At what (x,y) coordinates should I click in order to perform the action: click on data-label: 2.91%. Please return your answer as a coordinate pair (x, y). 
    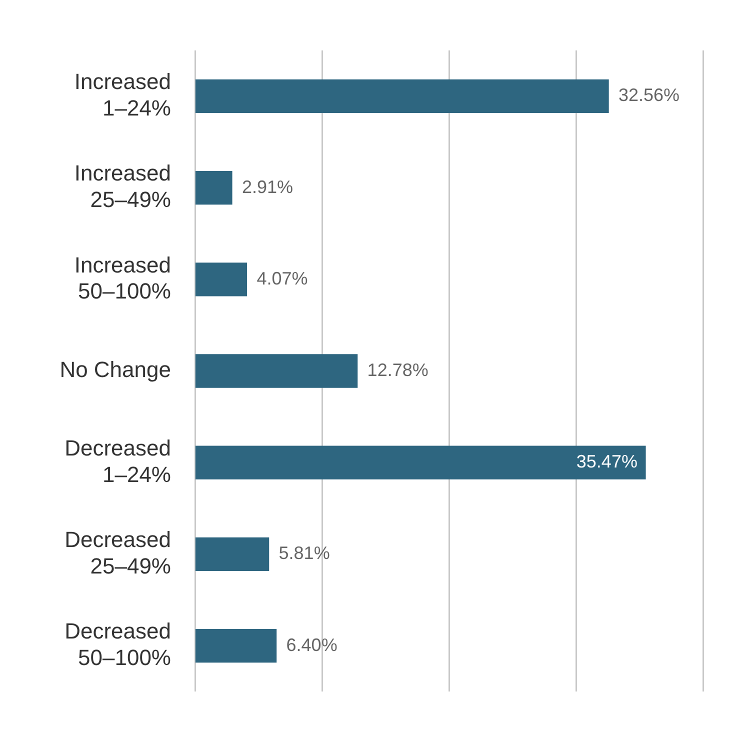
    Looking at the image, I should click on (268, 186).